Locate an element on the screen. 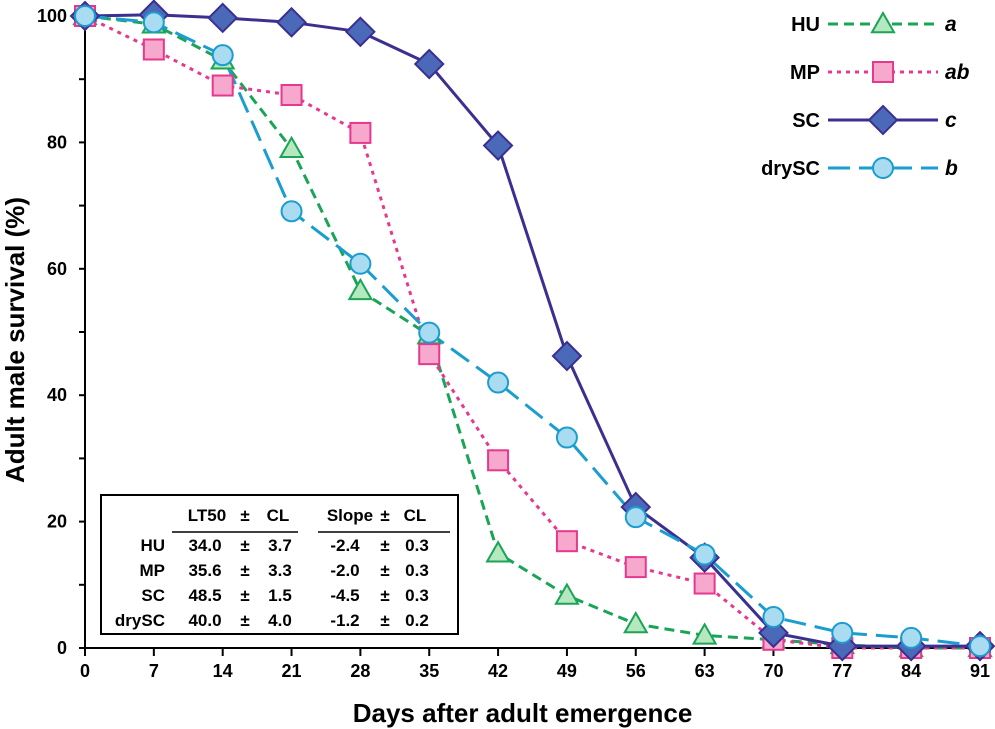 This screenshot has height=729, width=995. x-axis-label: Days after adult emergence is located at coordinates (523, 713).